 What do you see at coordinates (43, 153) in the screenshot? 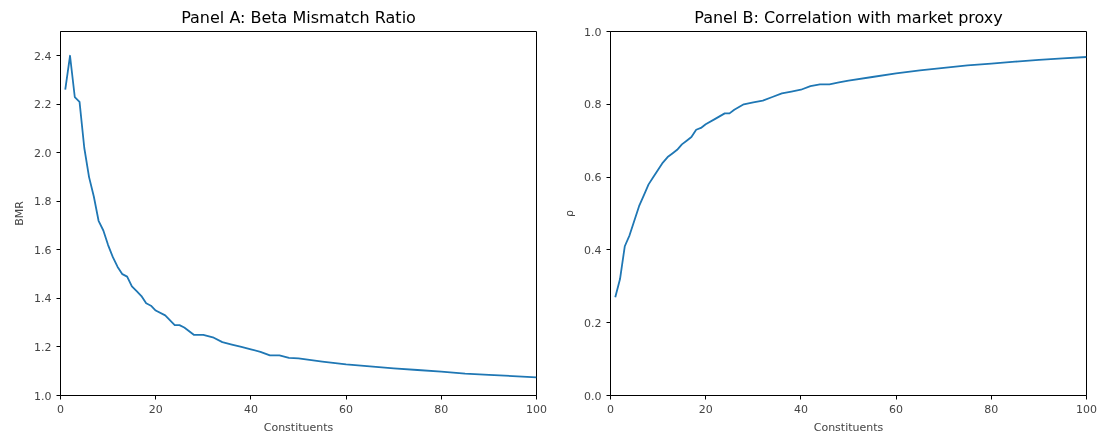
I see `y-tick-label: 2.0` at bounding box center [43, 153].